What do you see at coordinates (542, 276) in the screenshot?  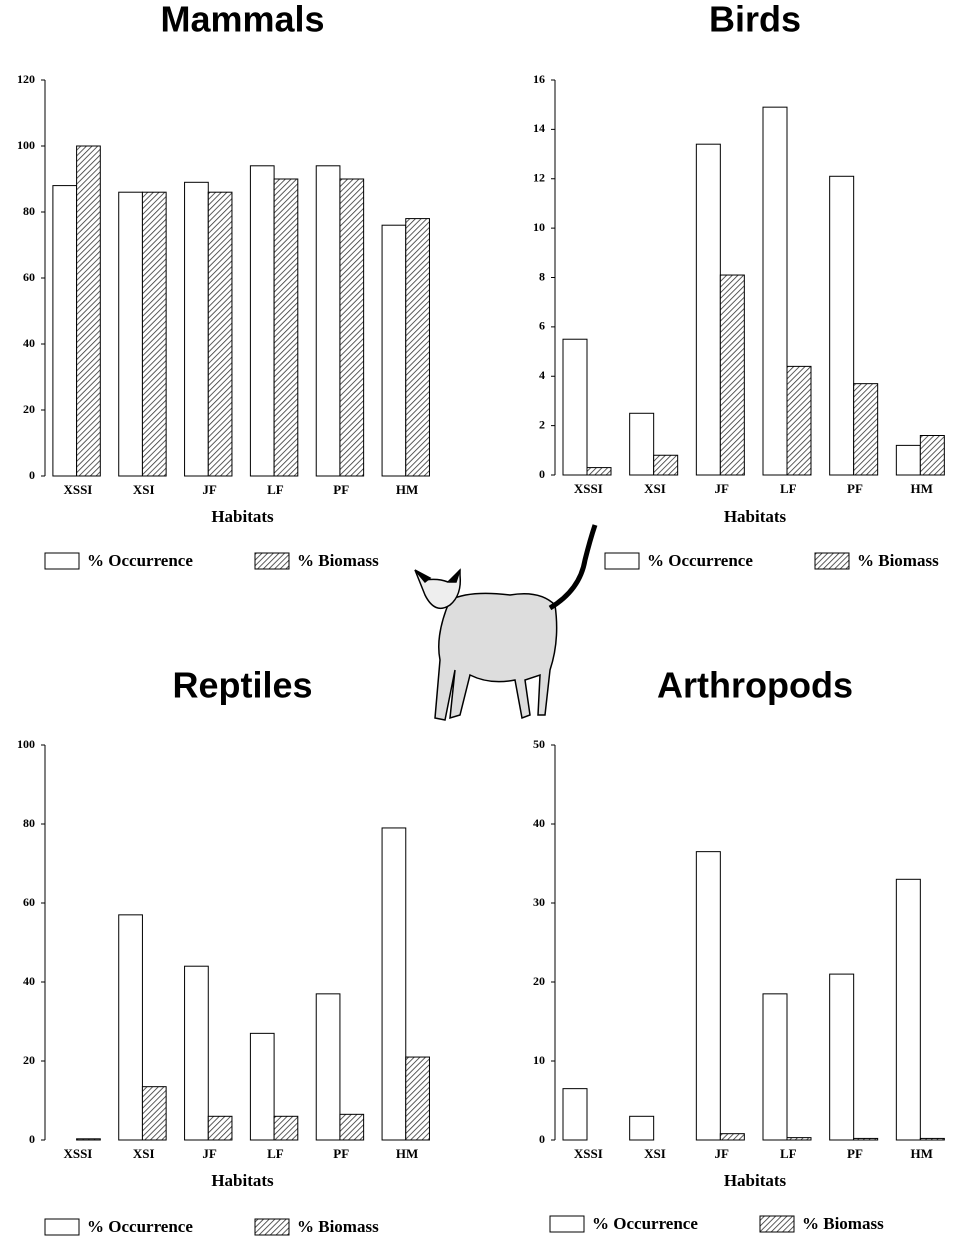 I see `y-tick-label: 8` at bounding box center [542, 276].